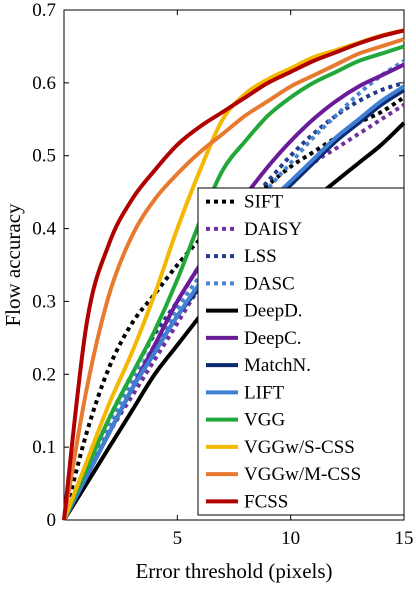 The width and height of the screenshot is (416, 590). Describe the element at coordinates (178, 538) in the screenshot. I see `x-tick-label: 5` at that location.